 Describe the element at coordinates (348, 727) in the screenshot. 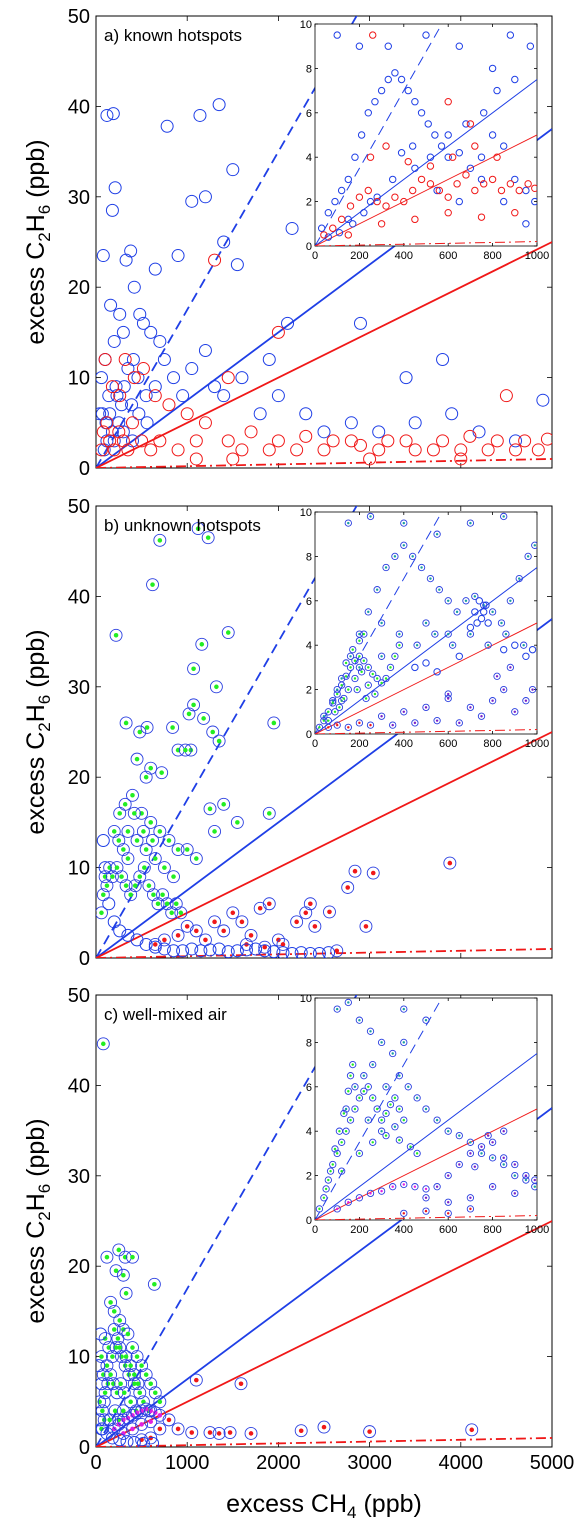

I see `inset-b-point-red-ring` at that location.